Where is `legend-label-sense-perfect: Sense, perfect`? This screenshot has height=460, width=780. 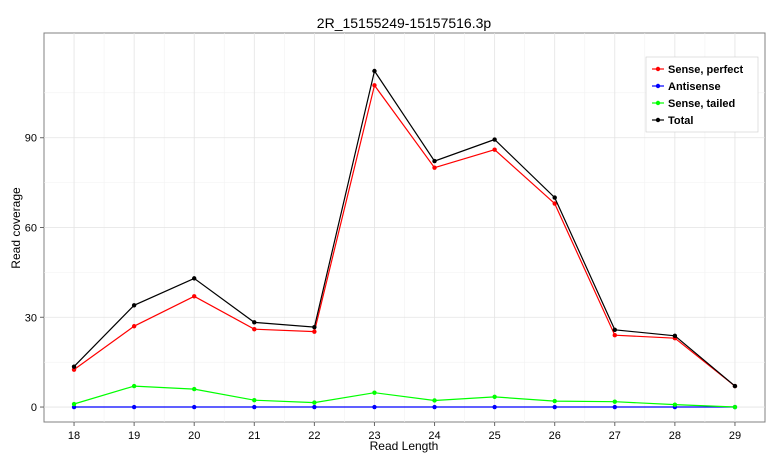
legend-label-sense-perfect: Sense, perfect is located at coordinates (706, 70).